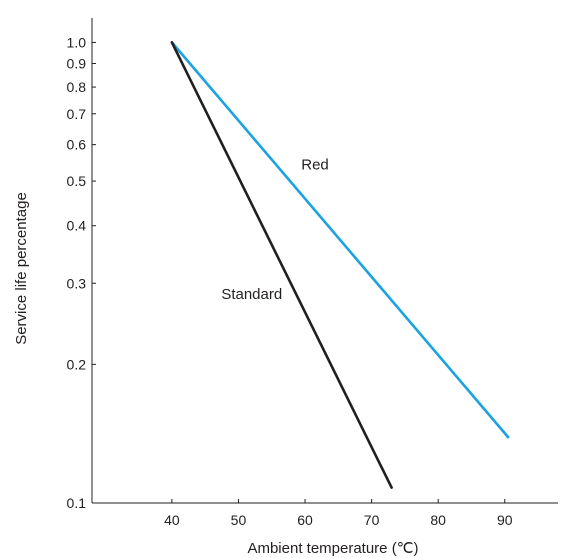 This screenshot has height=558, width=572. What do you see at coordinates (77, 42) in the screenshot?
I see `y-tick-label: 1.0` at bounding box center [77, 42].